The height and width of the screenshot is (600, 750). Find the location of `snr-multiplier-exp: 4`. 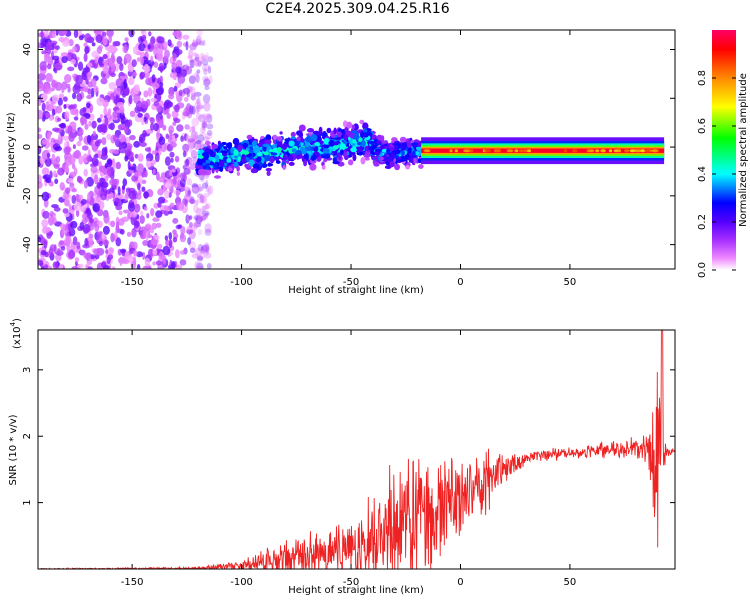

snr-multiplier-exp: 4 is located at coordinates (13, 323).